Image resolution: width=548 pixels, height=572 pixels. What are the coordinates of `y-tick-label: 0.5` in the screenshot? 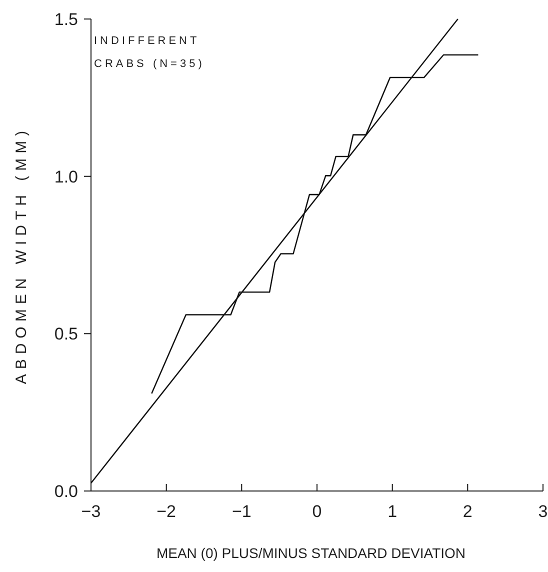 It's located at (66, 334).